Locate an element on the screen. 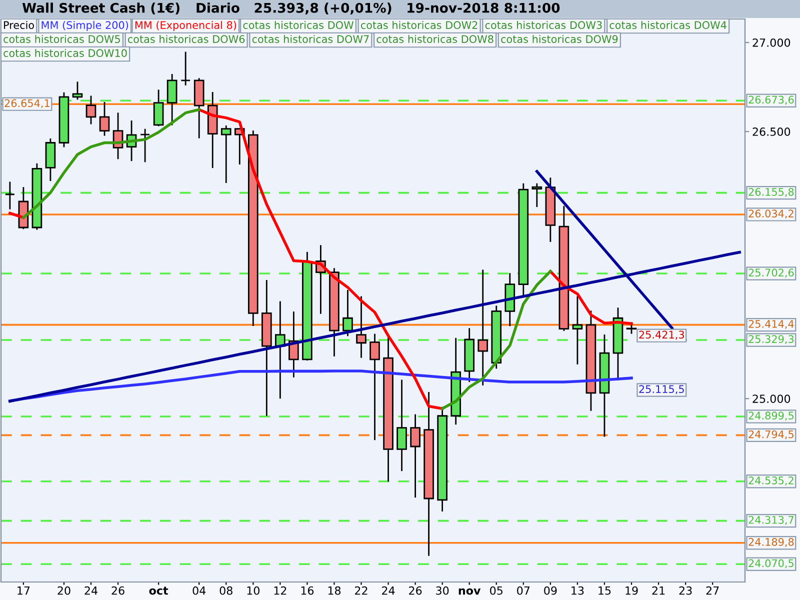  x-tick-label: 08 is located at coordinates (226, 590).